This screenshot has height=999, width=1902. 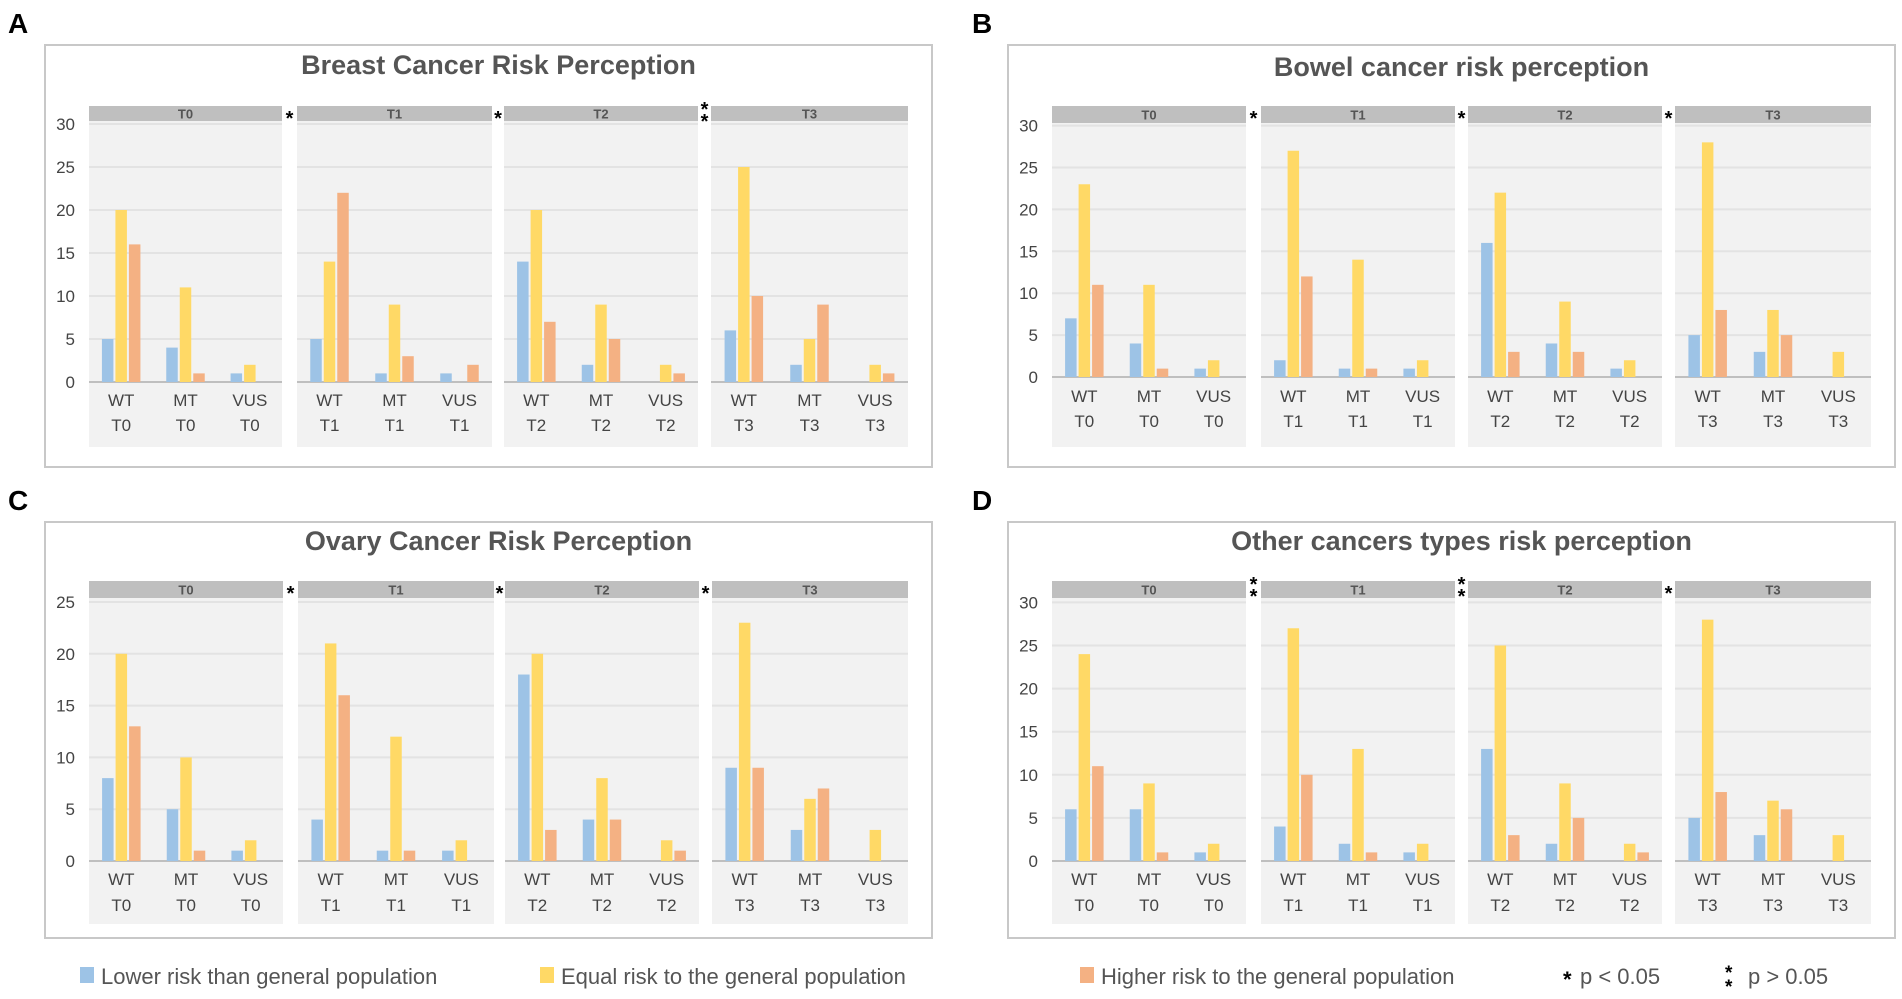 I want to click on chart-title: Breast Cancer Risk Perception, so click(x=498, y=65).